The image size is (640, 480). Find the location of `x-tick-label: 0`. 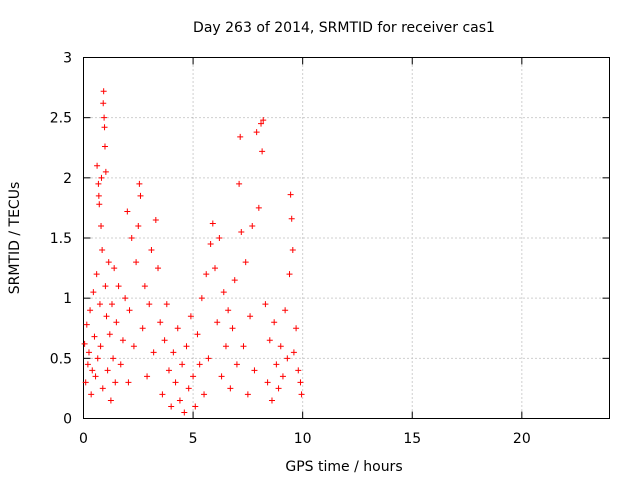

x-tick-label: 0 is located at coordinates (83, 439).